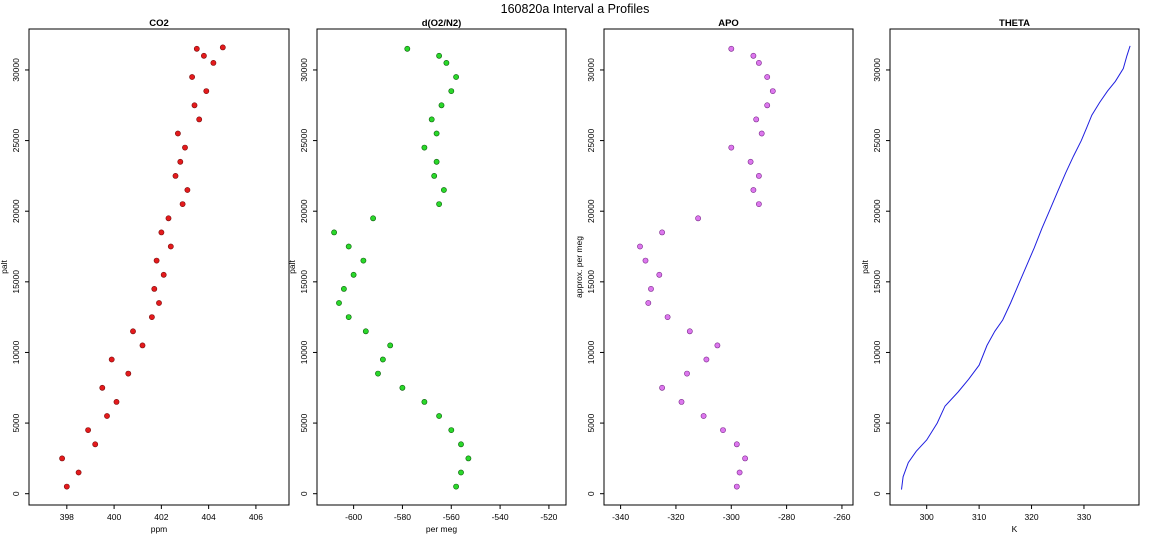  What do you see at coordinates (353, 517) in the screenshot?
I see `x-tick-label: -600` at bounding box center [353, 517].